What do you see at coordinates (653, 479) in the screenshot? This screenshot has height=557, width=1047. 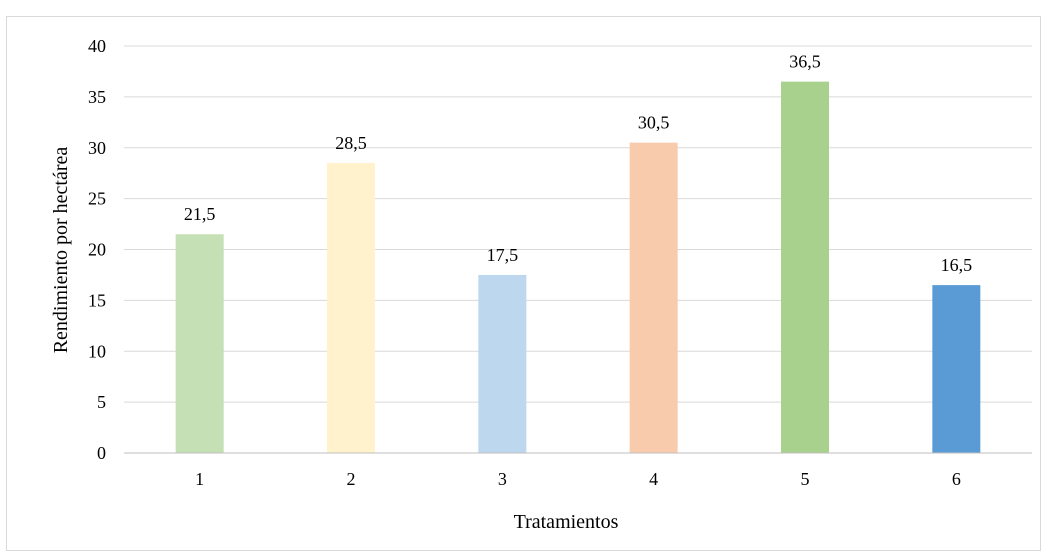 I see `x-tick-label: 4` at bounding box center [653, 479].